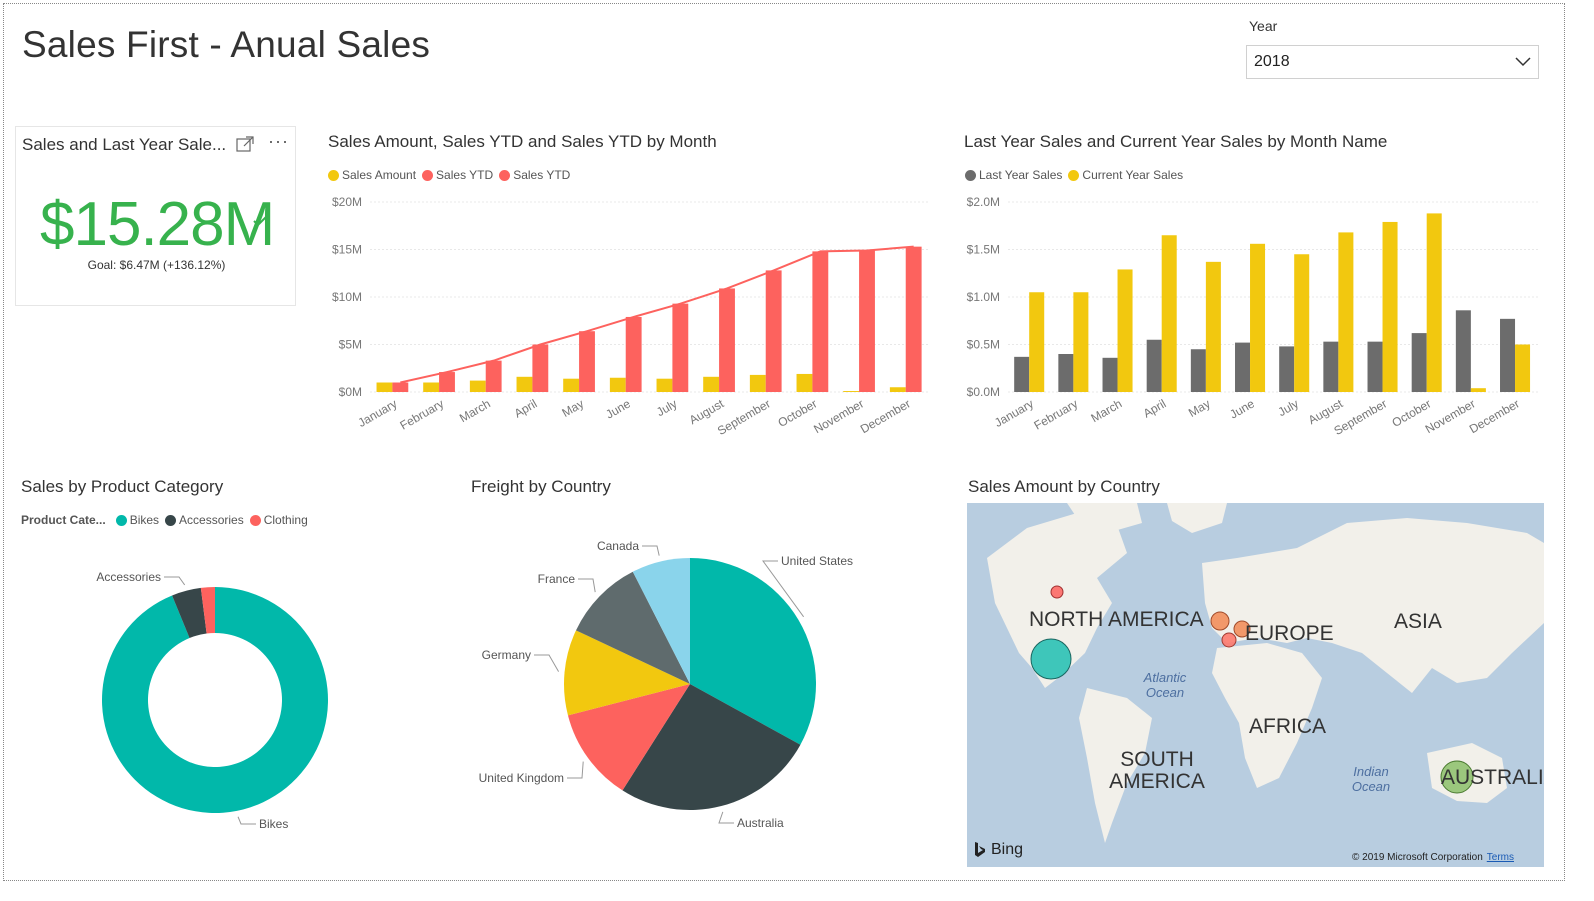 The width and height of the screenshot is (1594, 901). Describe the element at coordinates (226, 44) in the screenshot. I see `page-title: Sales First - Anual Sales` at that location.